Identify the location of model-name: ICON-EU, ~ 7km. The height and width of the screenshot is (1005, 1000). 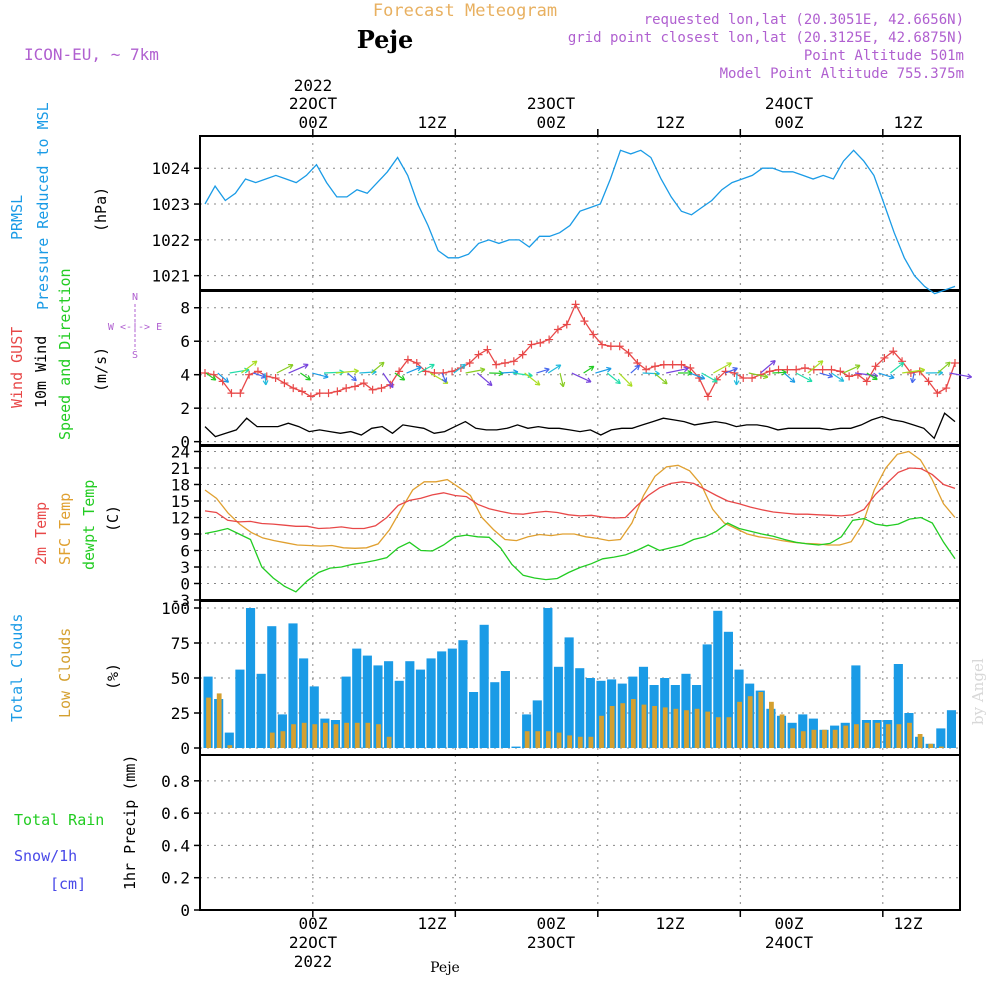
(91, 54).